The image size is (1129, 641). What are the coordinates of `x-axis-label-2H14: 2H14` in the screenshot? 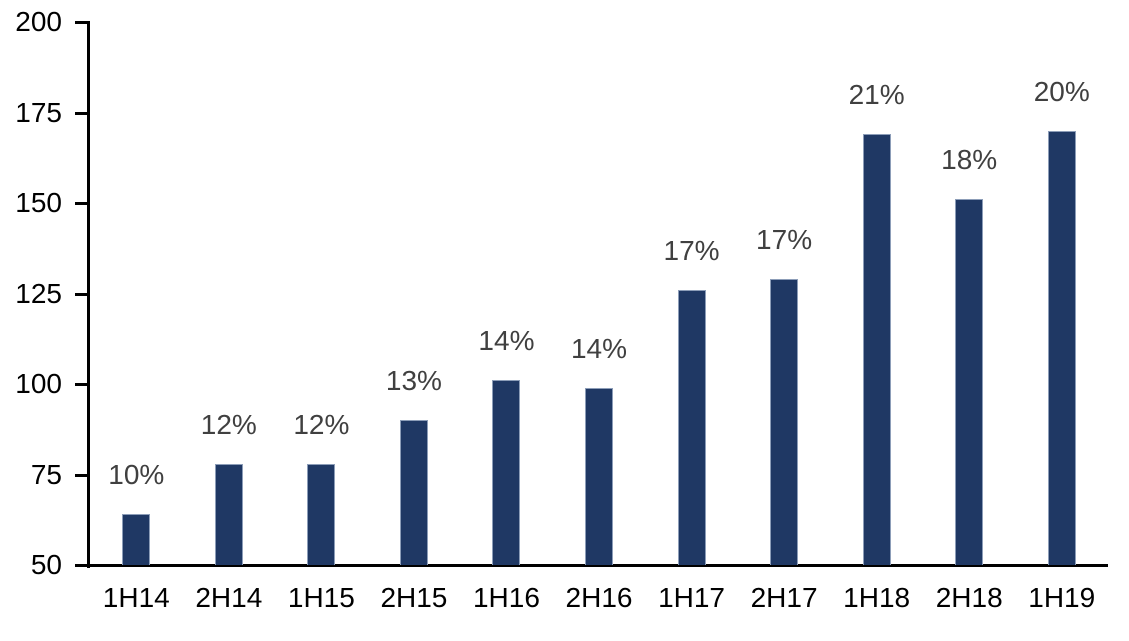 It's located at (229, 597).